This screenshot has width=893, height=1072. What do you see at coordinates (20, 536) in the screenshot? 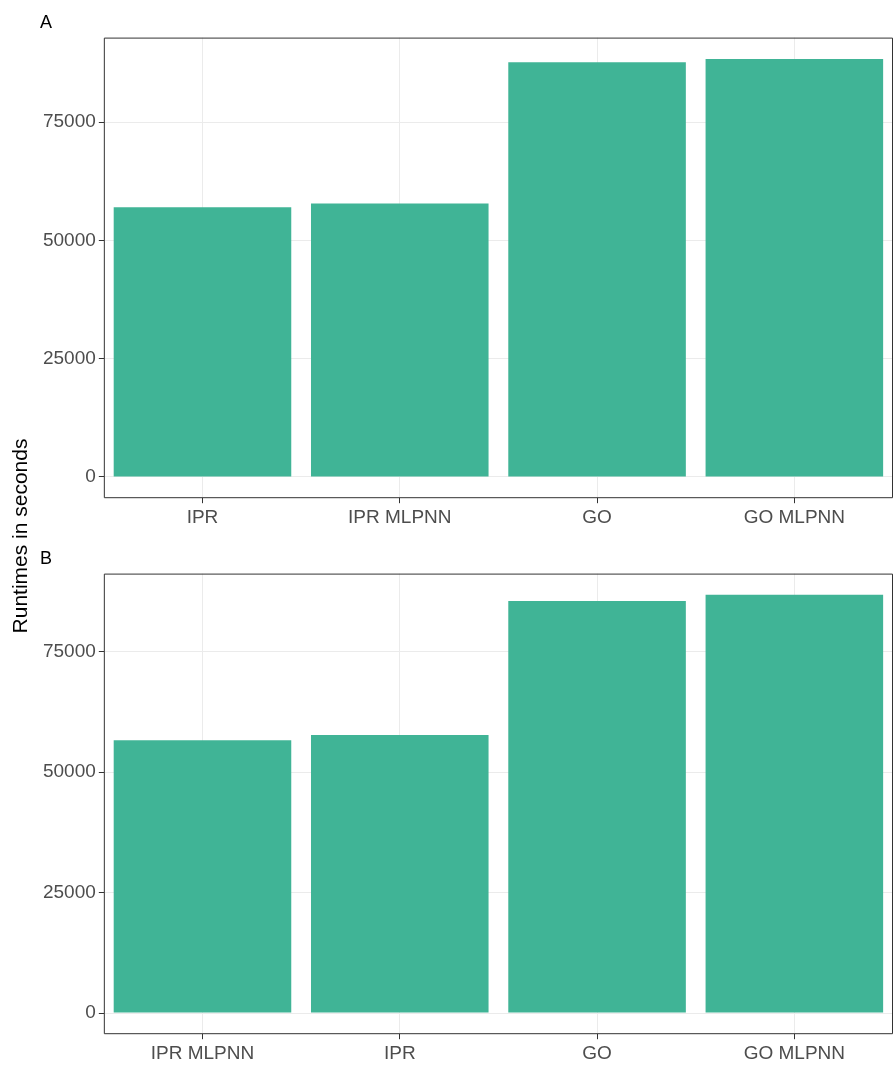
I see `y-axis-title: Runtimes in seconds` at bounding box center [20, 536].